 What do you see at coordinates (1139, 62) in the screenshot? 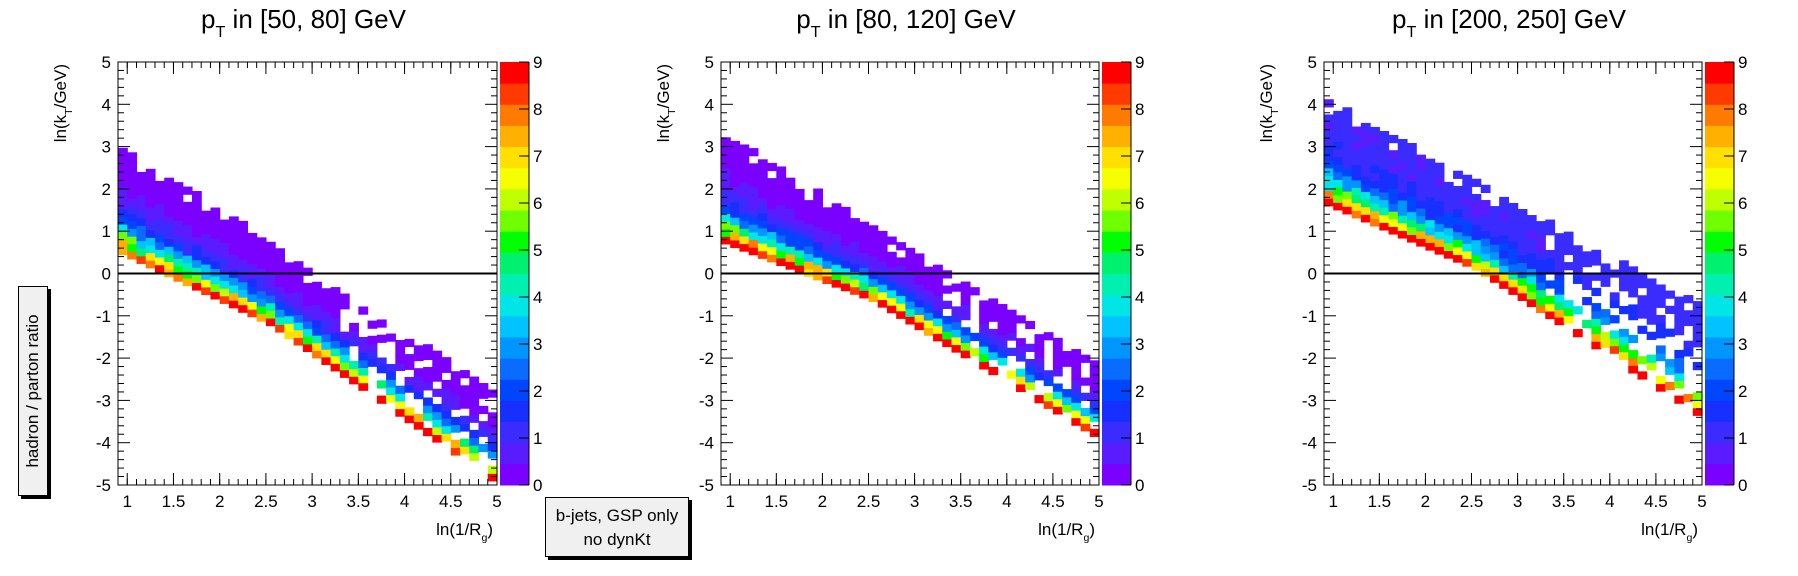
I see `color-scale-label: 9` at bounding box center [1139, 62].